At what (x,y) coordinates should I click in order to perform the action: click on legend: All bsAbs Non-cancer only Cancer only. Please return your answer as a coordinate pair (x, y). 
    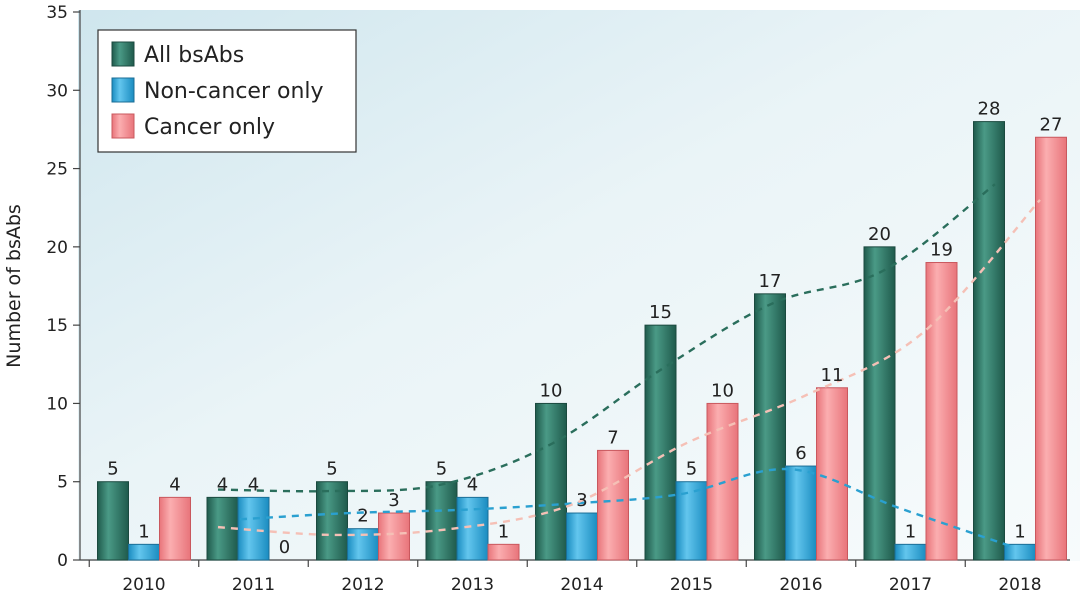
    Looking at the image, I should click on (227, 91).